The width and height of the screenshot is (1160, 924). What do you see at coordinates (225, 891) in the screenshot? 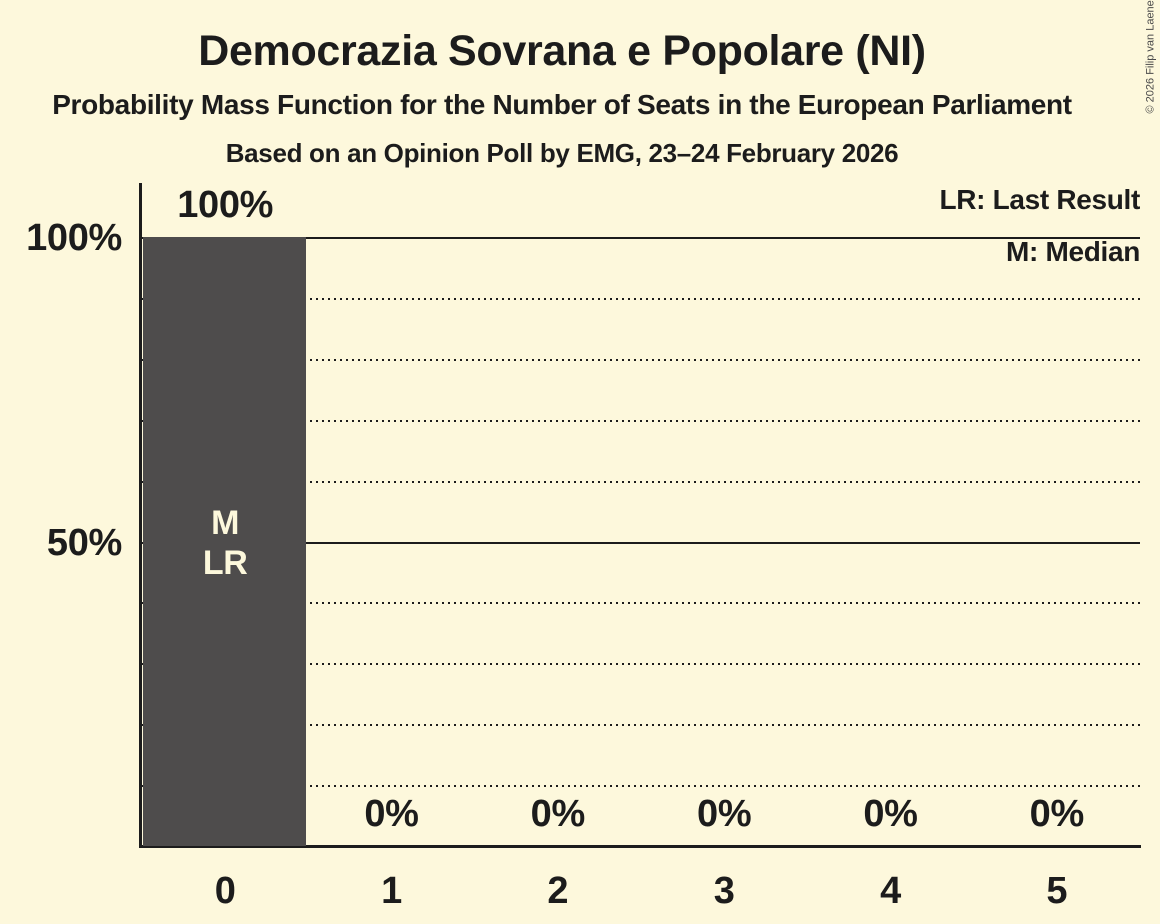
I see `x-tick-0: 0` at bounding box center [225, 891].